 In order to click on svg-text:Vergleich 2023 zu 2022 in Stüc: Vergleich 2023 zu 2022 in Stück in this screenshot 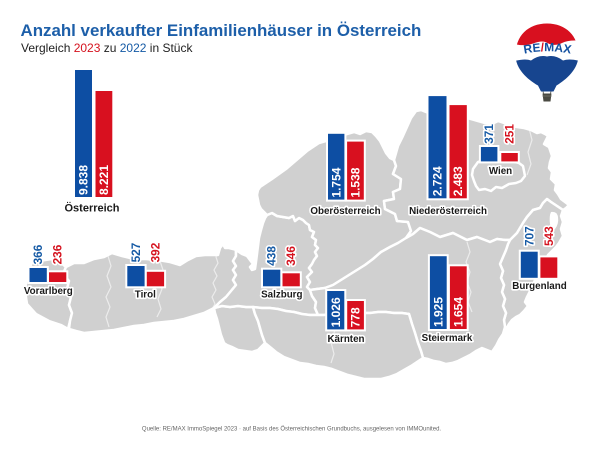, I will do `click(107, 48)`.